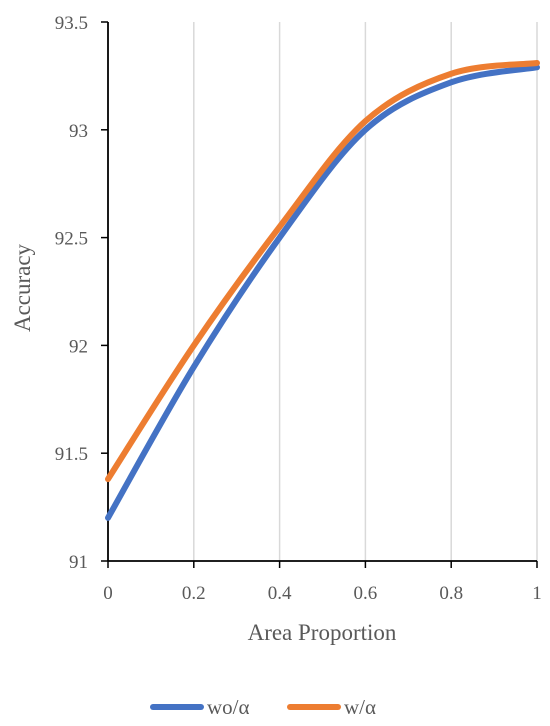  Describe the element at coordinates (78, 346) in the screenshot. I see `y-tick-label: 92` at that location.